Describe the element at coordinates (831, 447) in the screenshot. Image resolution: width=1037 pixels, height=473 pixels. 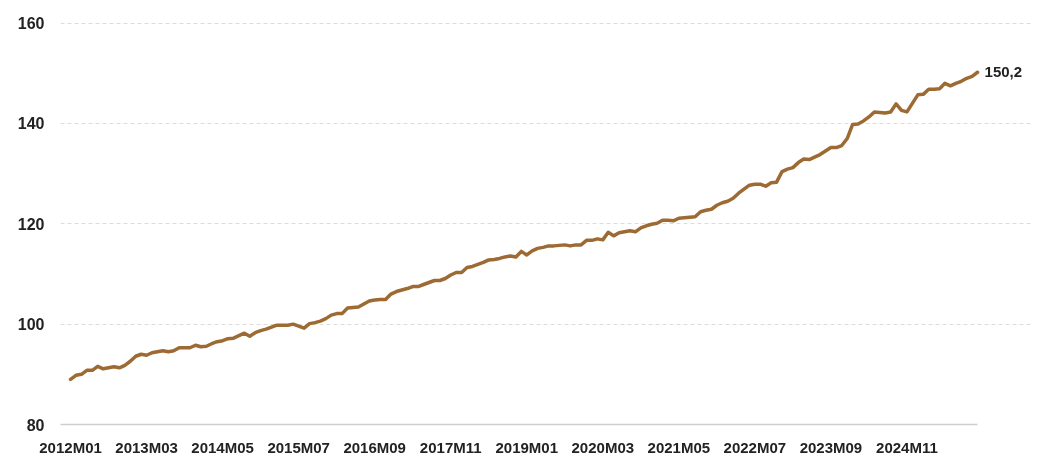
I see `x-tick-label: 2023M09` at that location.